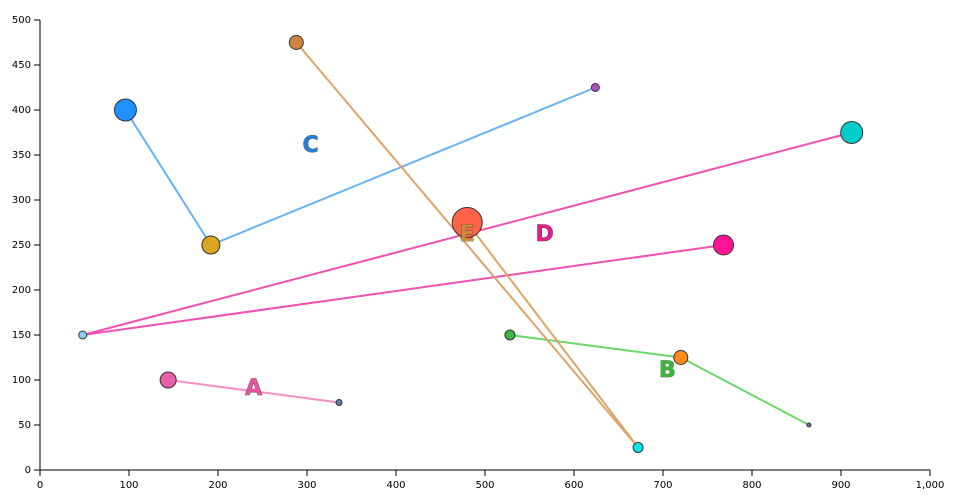 The height and width of the screenshot is (500, 960). What do you see at coordinates (21, 290) in the screenshot?
I see `y-tick-label: 200` at bounding box center [21, 290].